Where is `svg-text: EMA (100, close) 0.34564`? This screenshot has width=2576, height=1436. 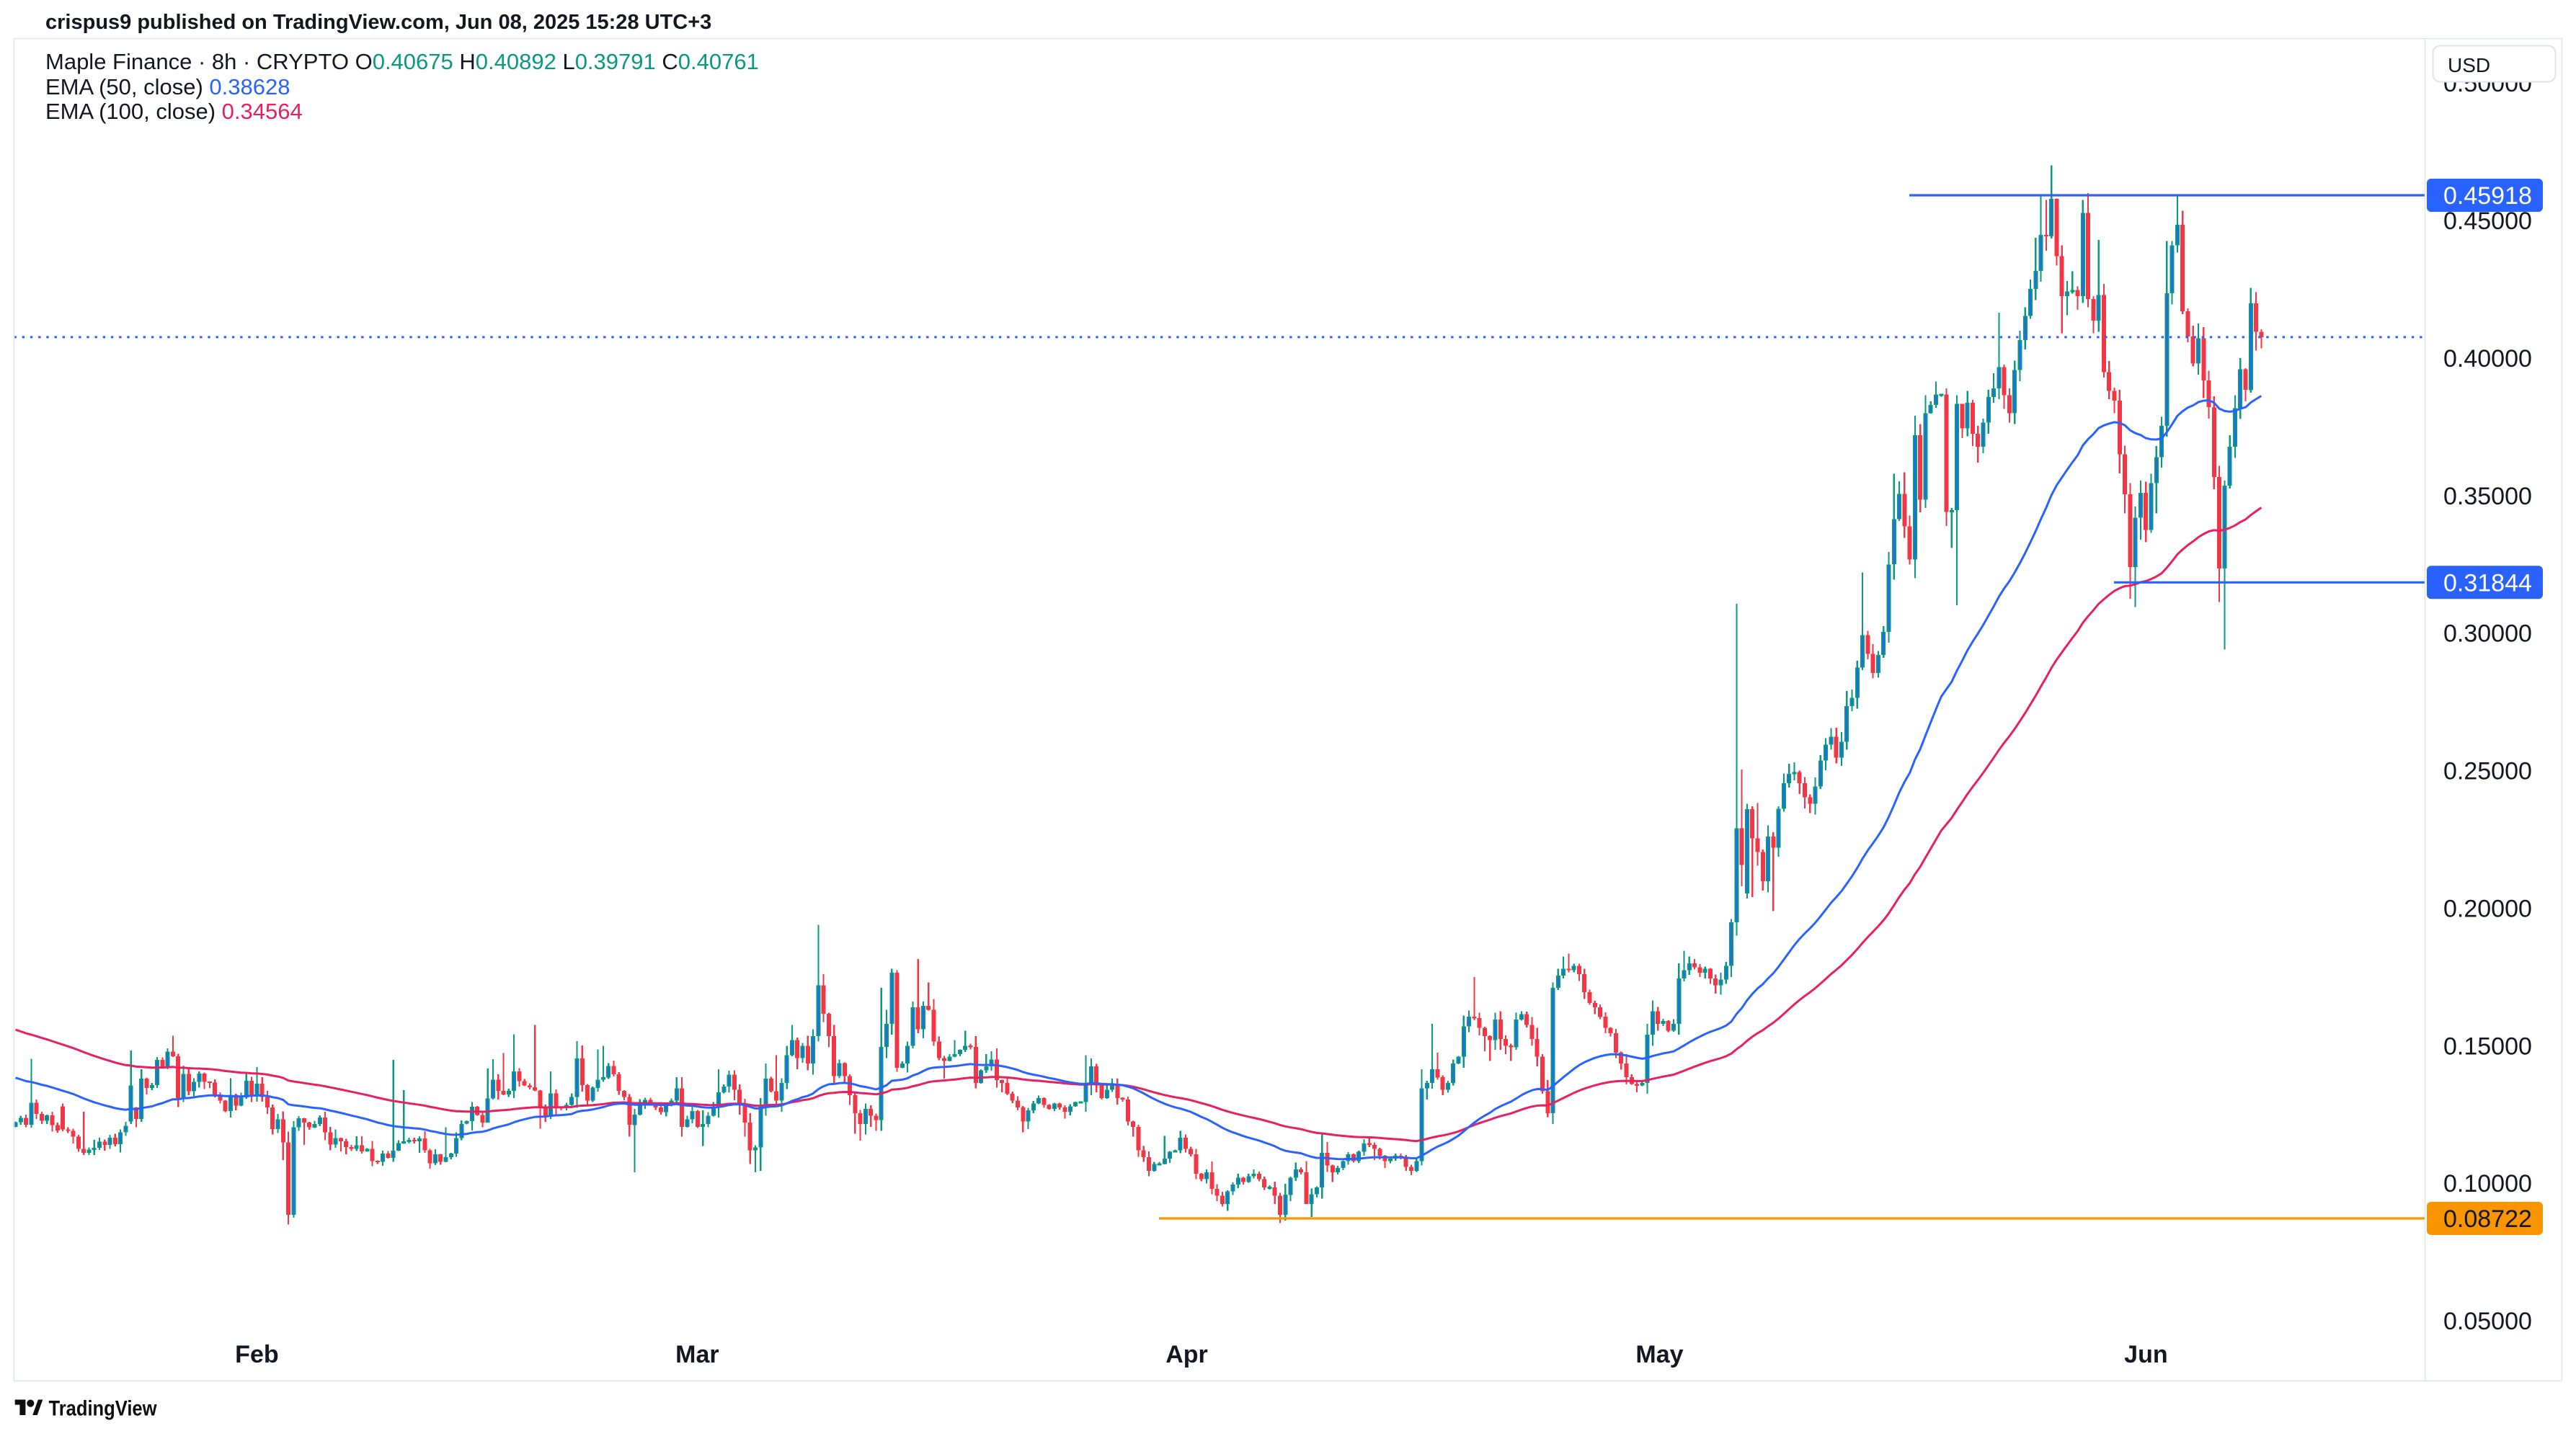 svg-text: EMA (100, close) 0.34564 is located at coordinates (174, 111).